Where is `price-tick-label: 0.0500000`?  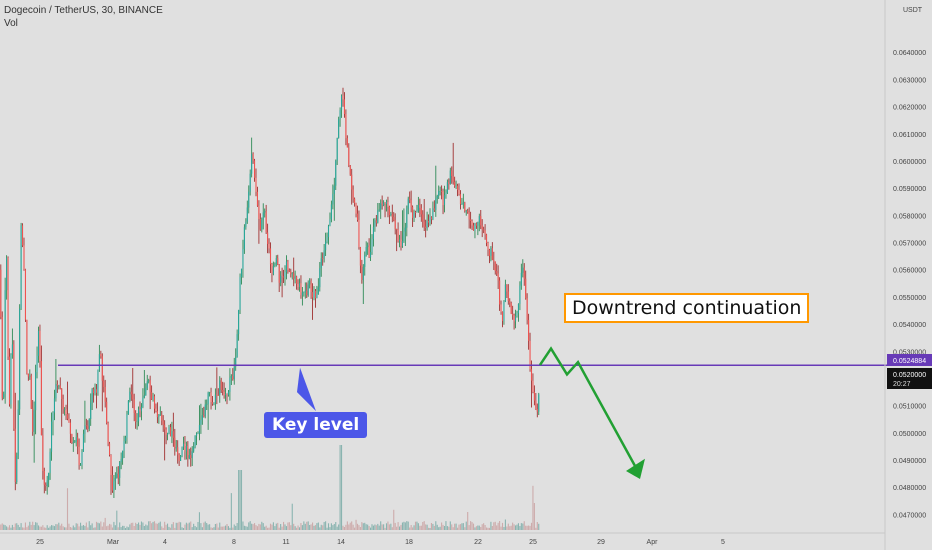
price-tick-label: 0.0500000 is located at coordinates (909, 434).